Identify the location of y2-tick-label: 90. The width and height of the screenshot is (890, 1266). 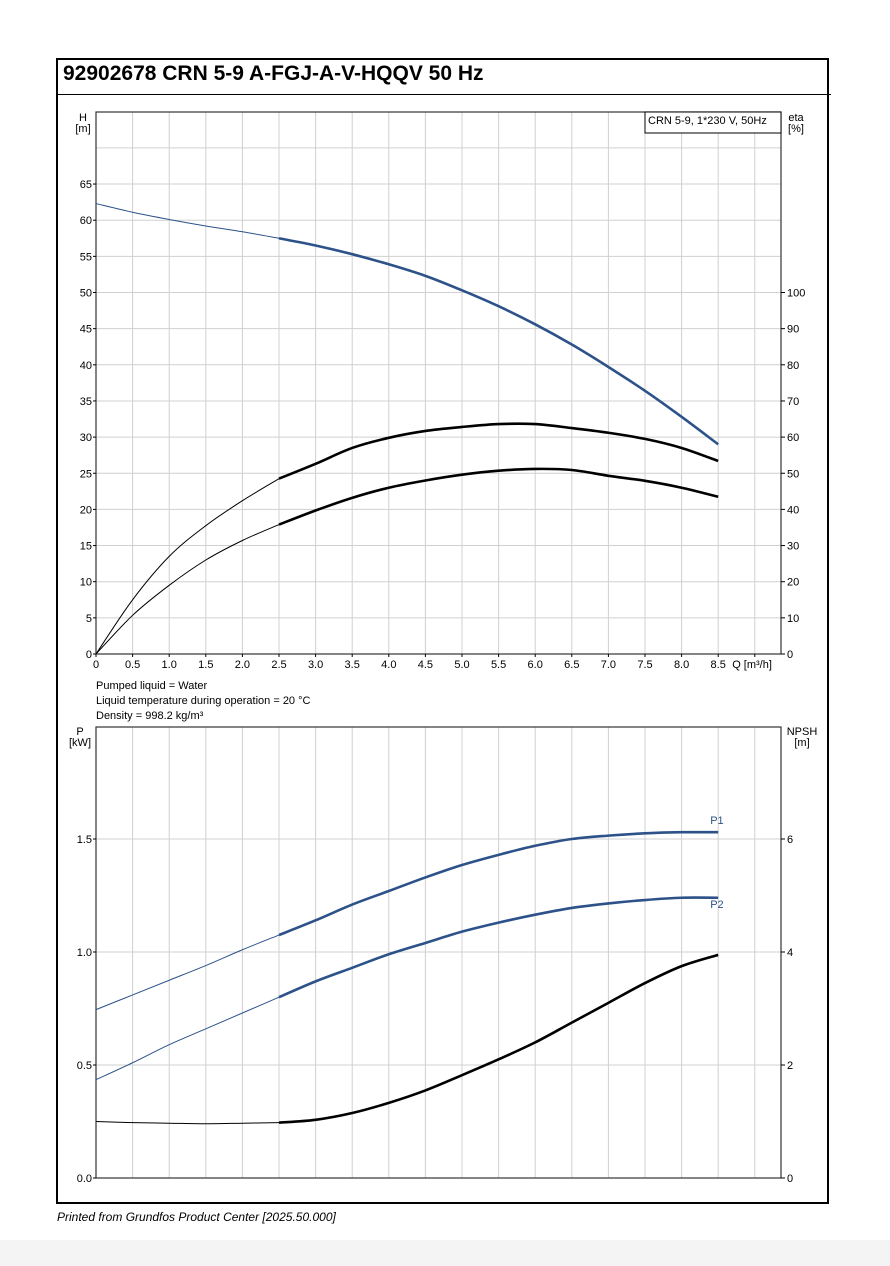
(793, 330).